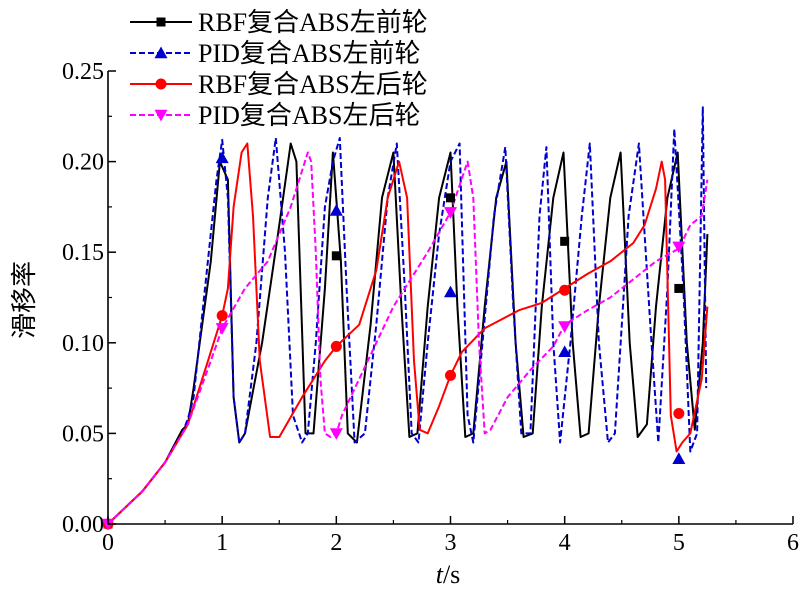 Image resolution: width=800 pixels, height=592 pixels. Describe the element at coordinates (313, 22) in the screenshot. I see `legend-label-0: RBF复合ABS左前轮` at that location.